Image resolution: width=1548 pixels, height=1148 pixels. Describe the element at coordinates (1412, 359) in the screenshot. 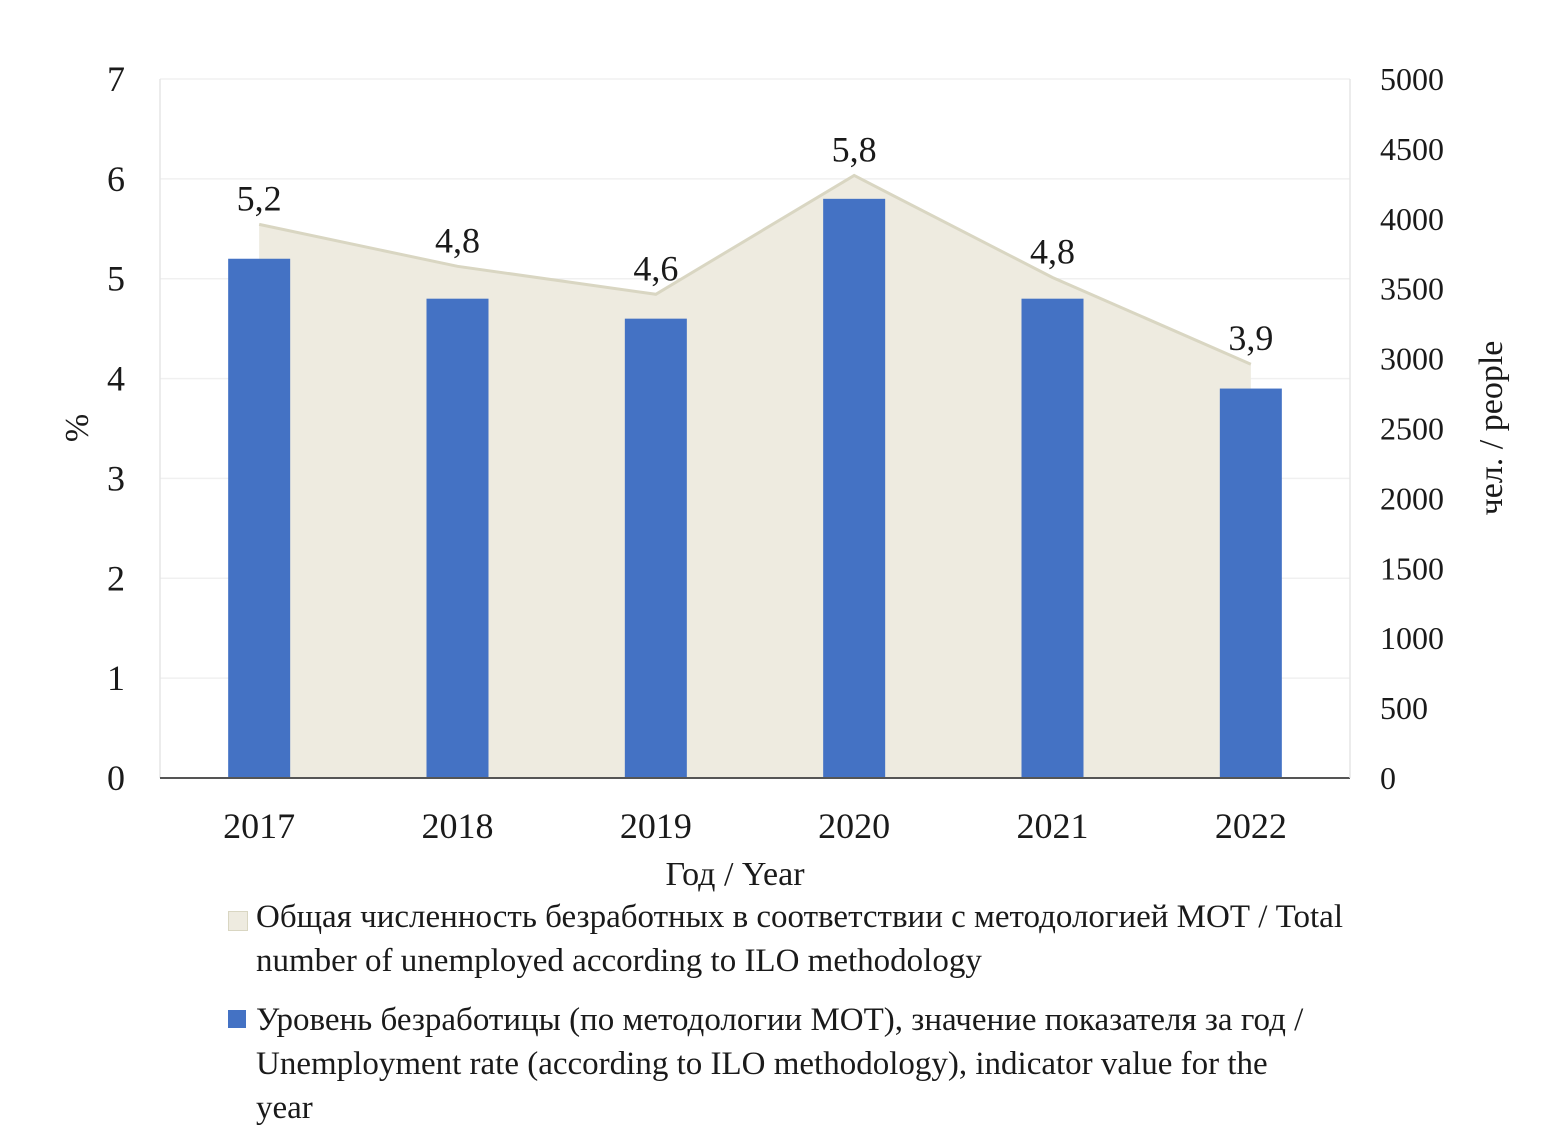

I see `y2-tick-label: 3000` at that location.